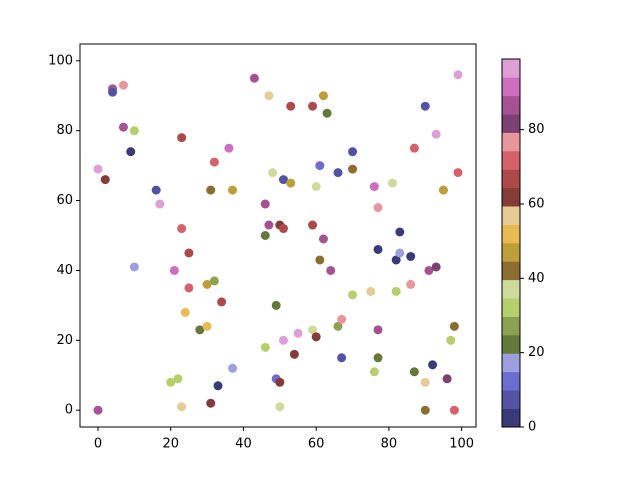 The image size is (640, 484). I want to click on y-tick-label: 80, so click(64, 130).